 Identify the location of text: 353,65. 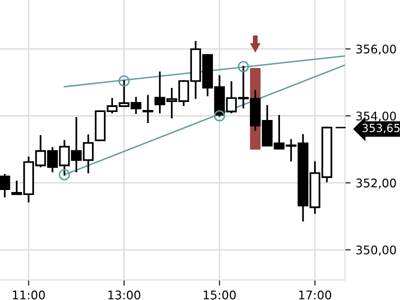
(381, 129).